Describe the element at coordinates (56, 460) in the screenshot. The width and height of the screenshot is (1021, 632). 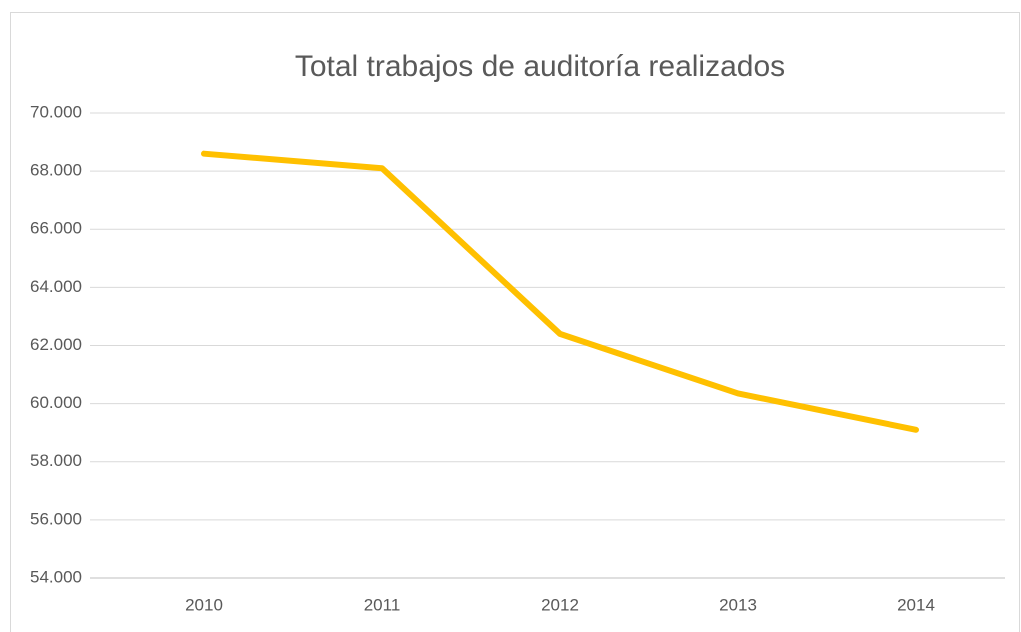
I see `y-tick-label: 58.000` at that location.